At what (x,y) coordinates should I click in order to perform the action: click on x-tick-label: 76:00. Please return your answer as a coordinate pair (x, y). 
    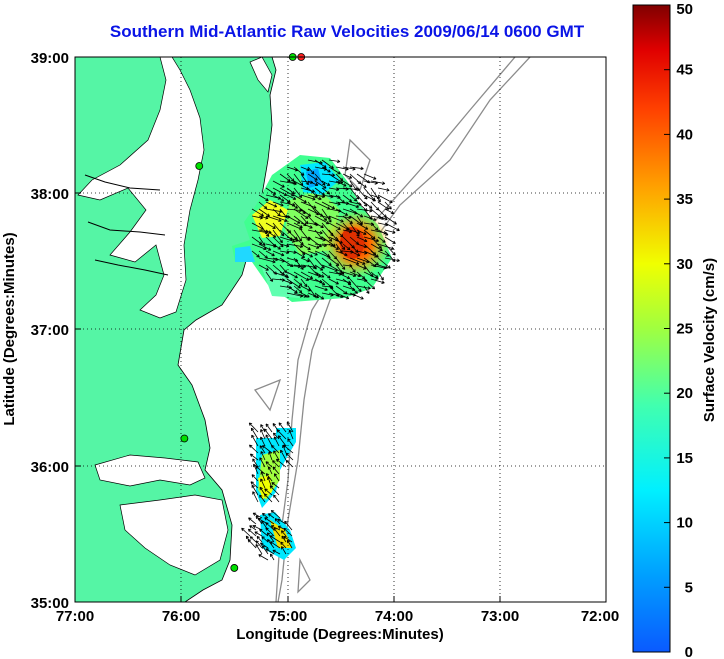
    Looking at the image, I should click on (181, 616).